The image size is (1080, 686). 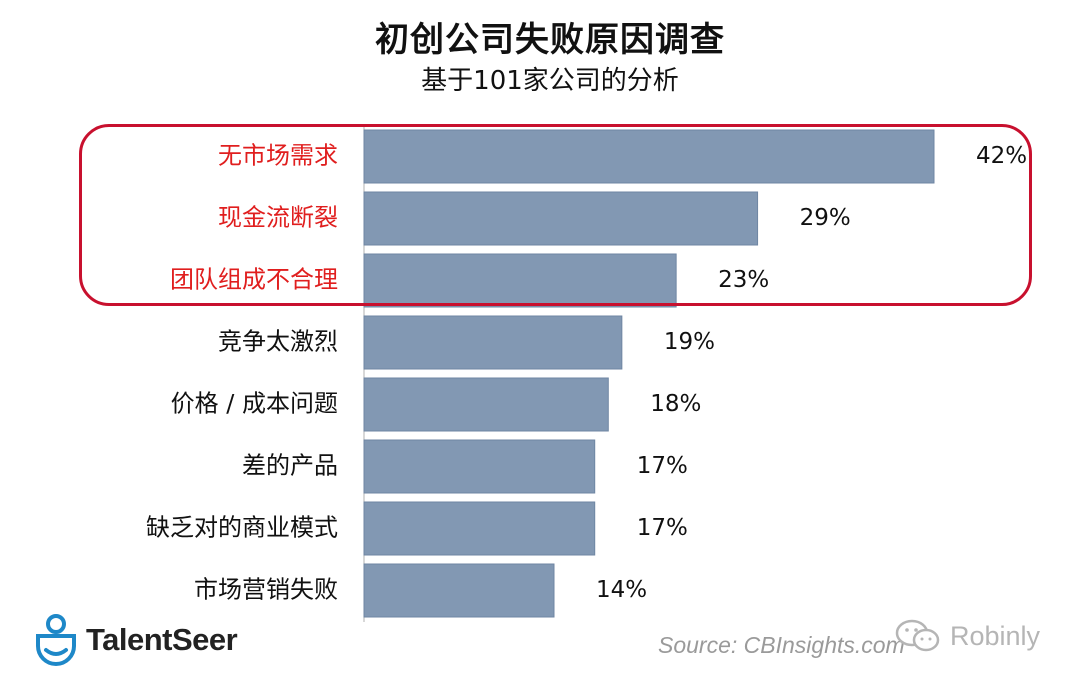 I want to click on chart-title: 初创公司失败原因调查, so click(x=550, y=40).